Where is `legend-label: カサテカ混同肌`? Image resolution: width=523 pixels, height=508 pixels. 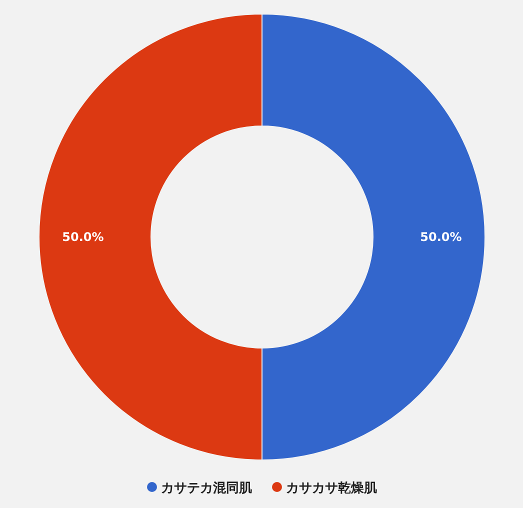 legend-label: カサテカ混同肌 is located at coordinates (206, 488).